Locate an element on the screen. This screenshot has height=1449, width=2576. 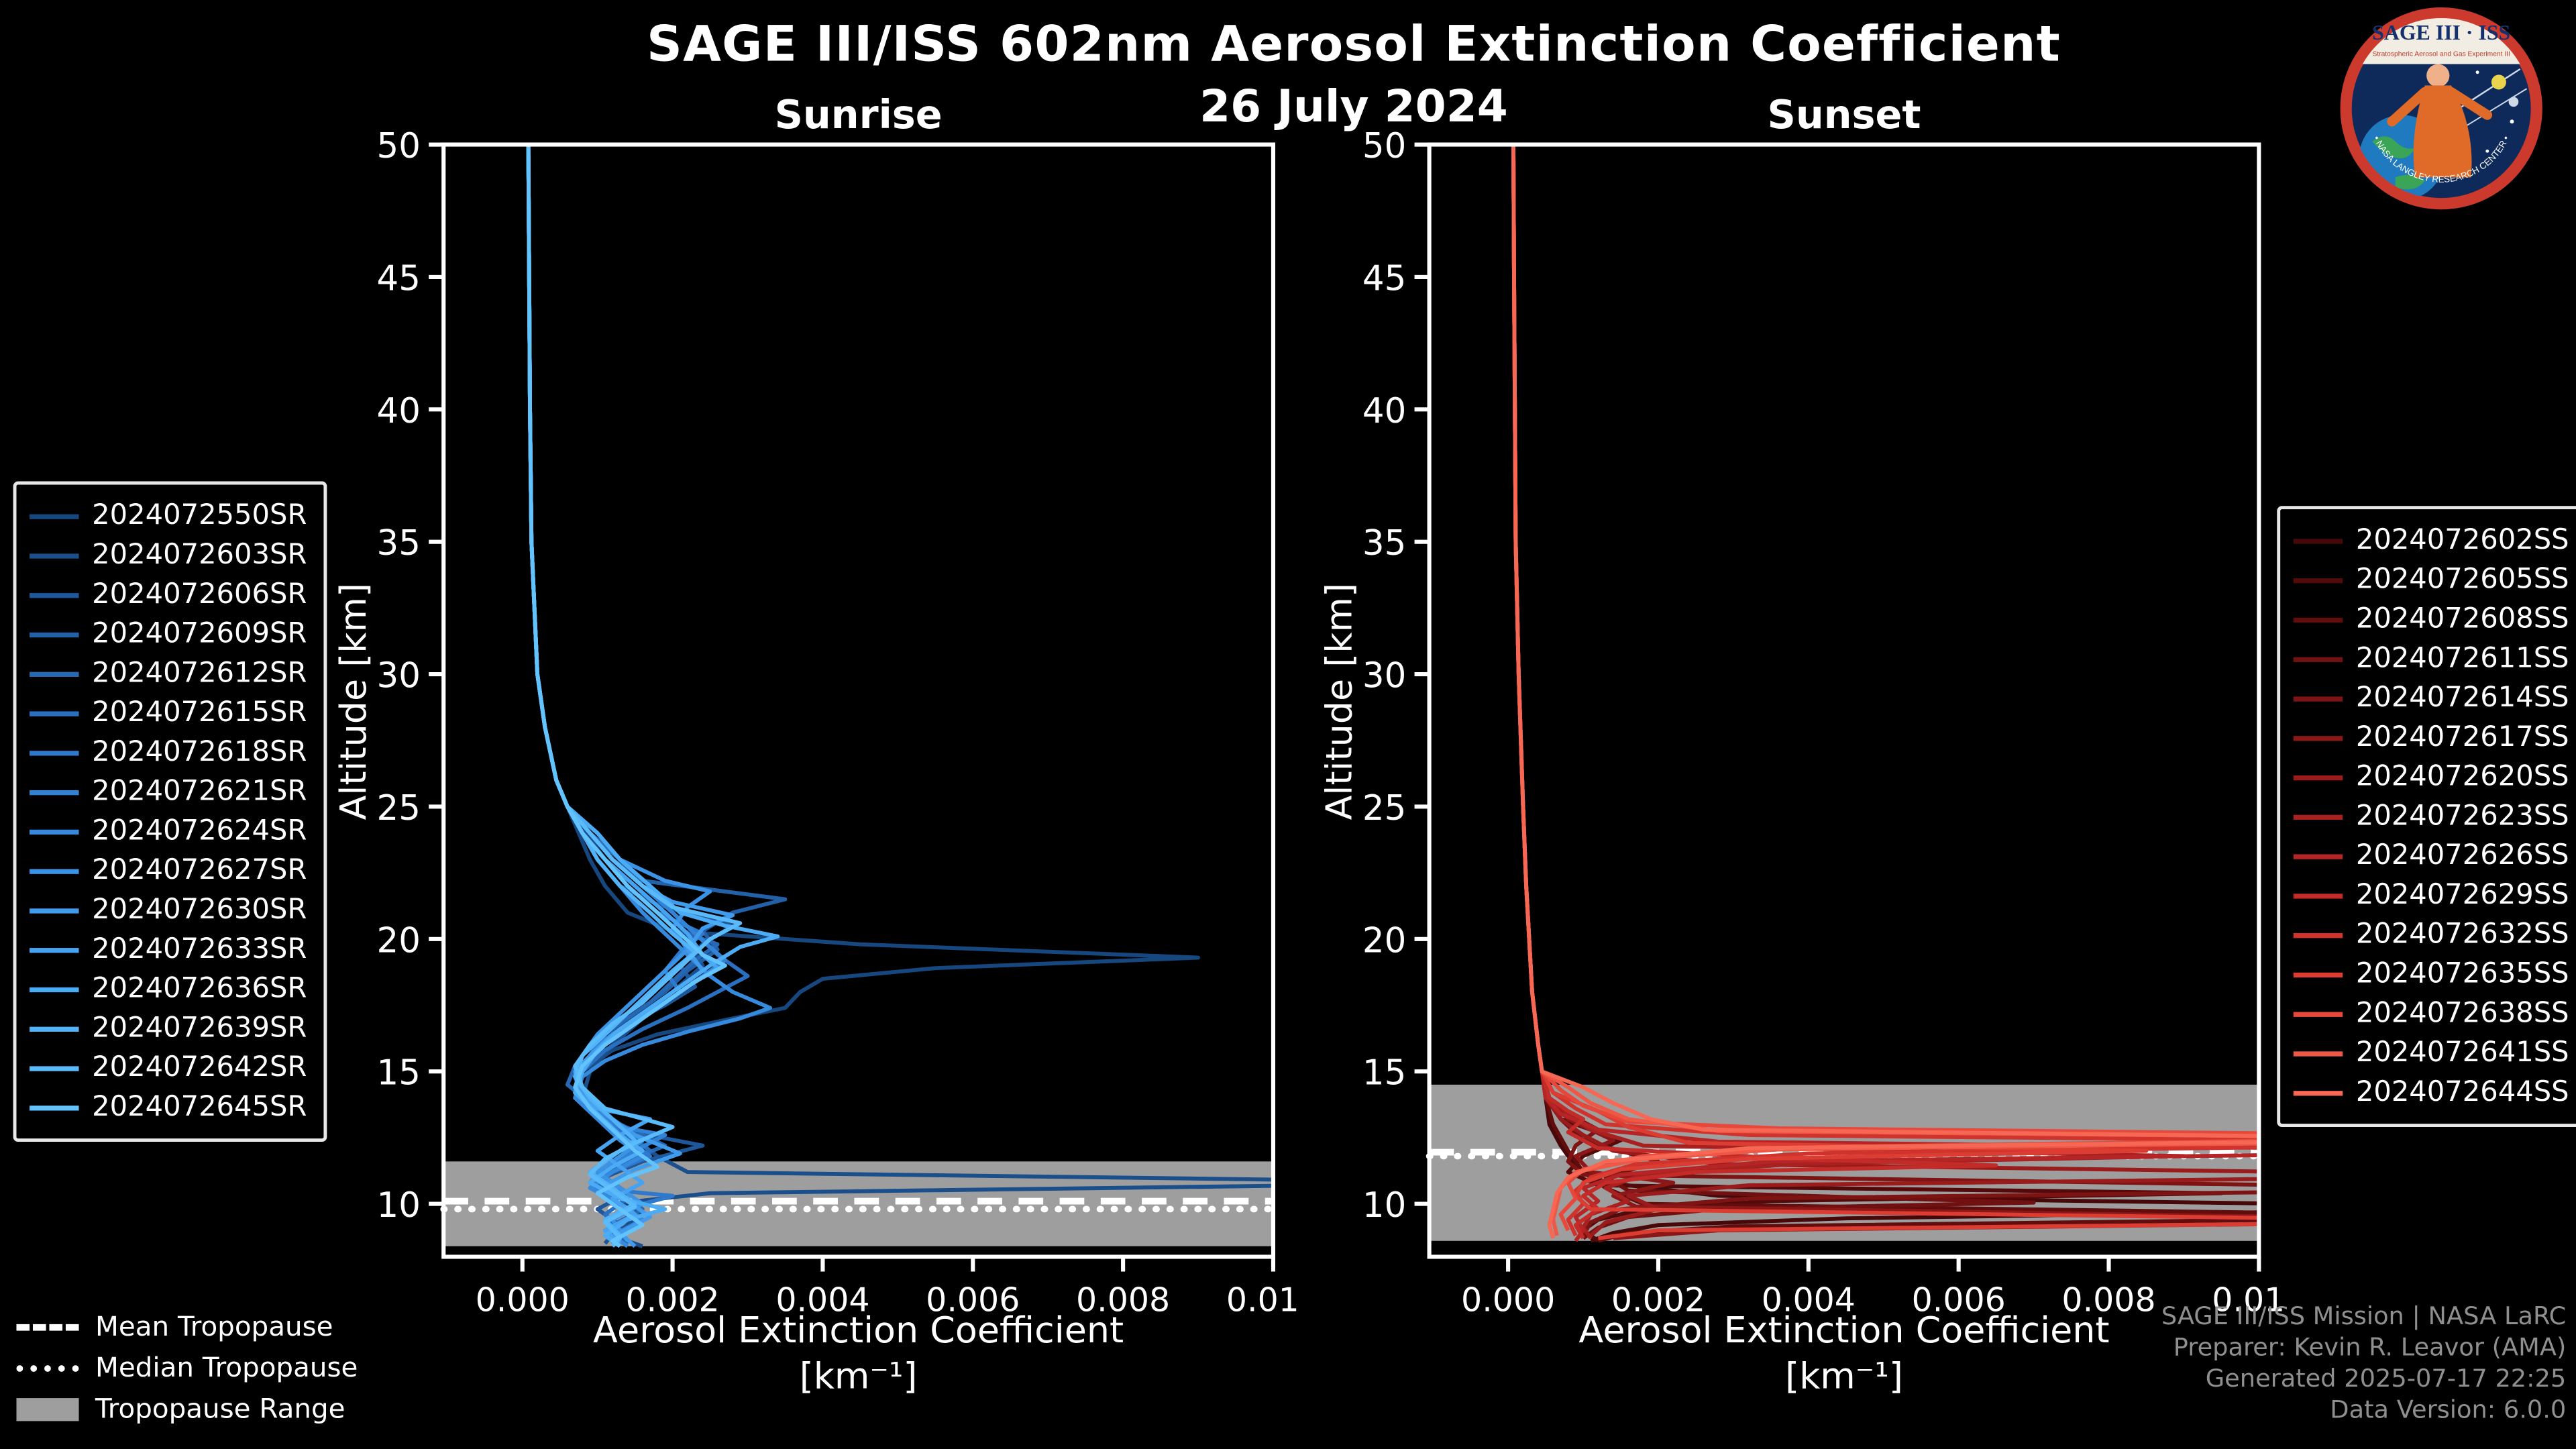
legend-item: 2024072603SR is located at coordinates (168, 555).